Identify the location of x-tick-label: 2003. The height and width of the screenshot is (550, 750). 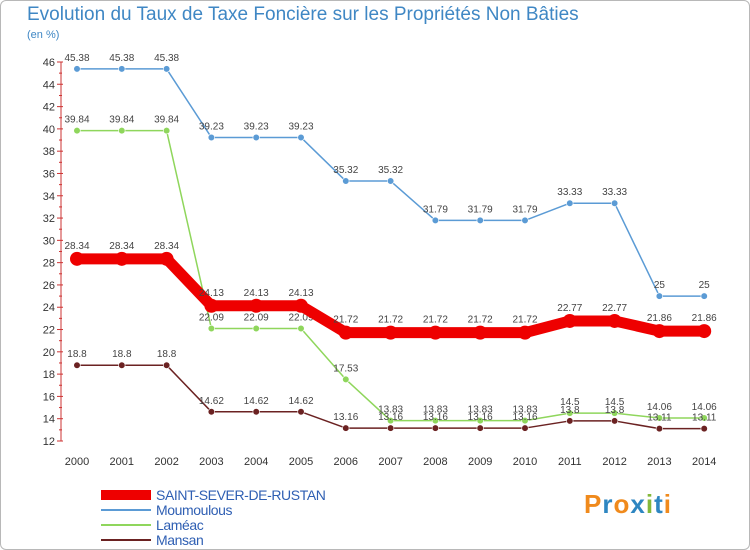
(211, 462).